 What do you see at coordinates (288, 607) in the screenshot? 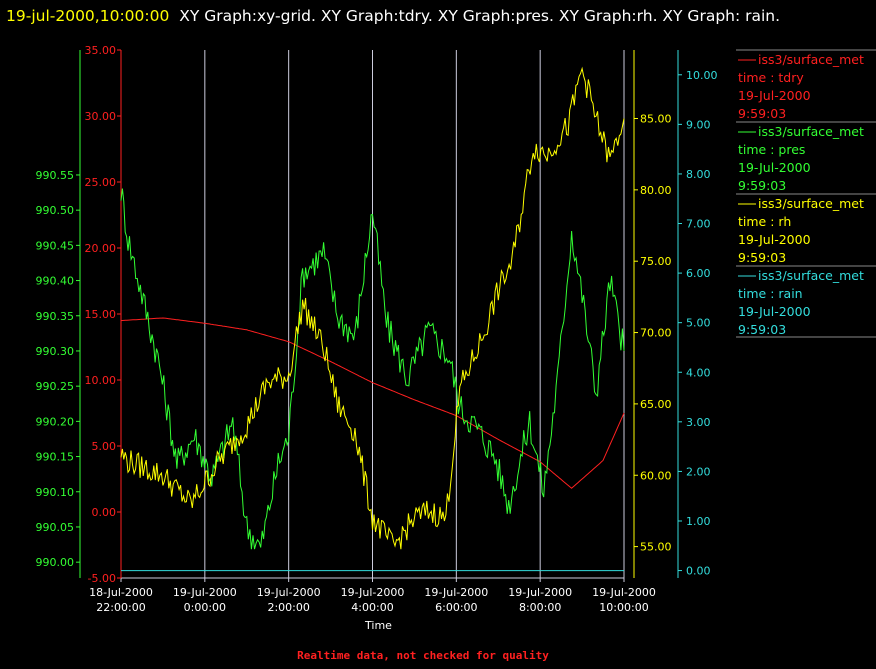
I see `x-tick-label-time: 2:00:00` at bounding box center [288, 607].